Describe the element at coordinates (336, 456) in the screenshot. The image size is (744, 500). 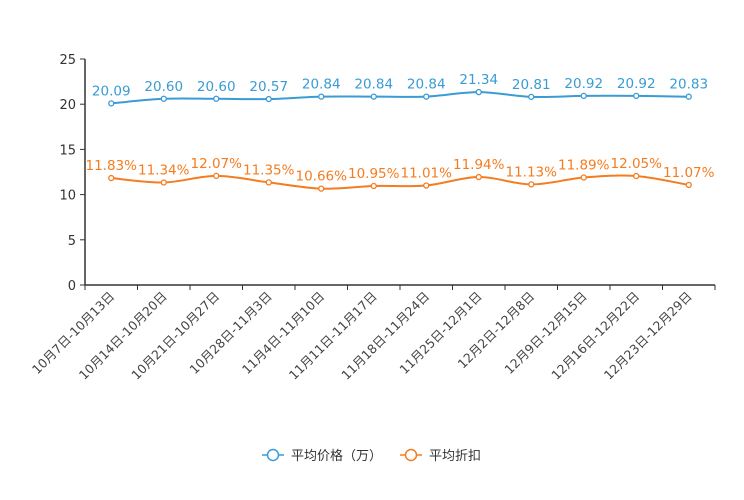
I see `legend-label: 平均价格（万）` at that location.